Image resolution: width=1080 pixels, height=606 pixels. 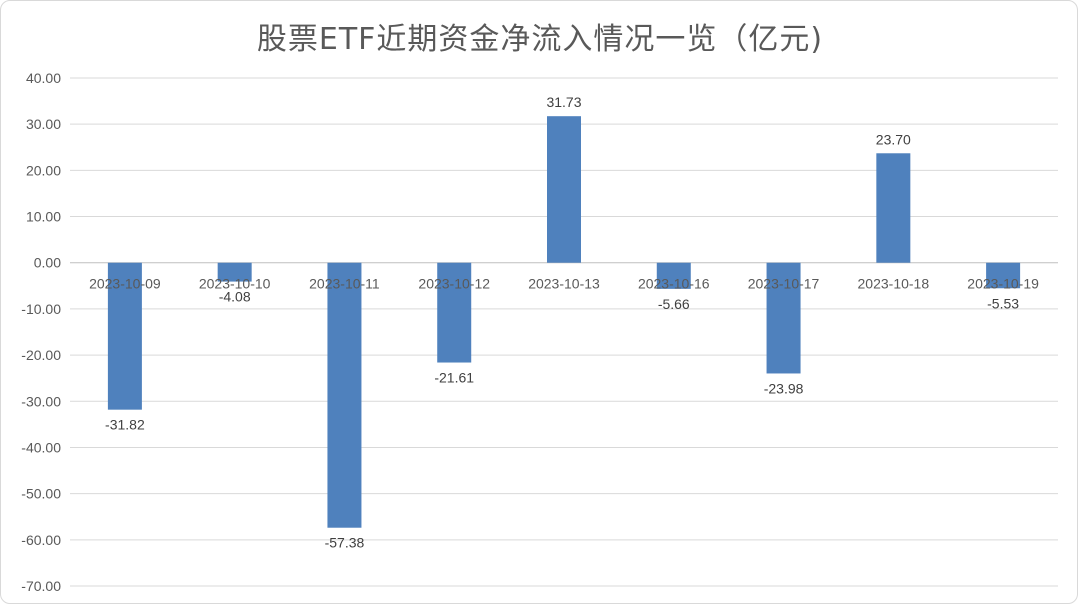 What do you see at coordinates (564, 284) in the screenshot?
I see `x-tick-label: 2023-10-13` at bounding box center [564, 284].